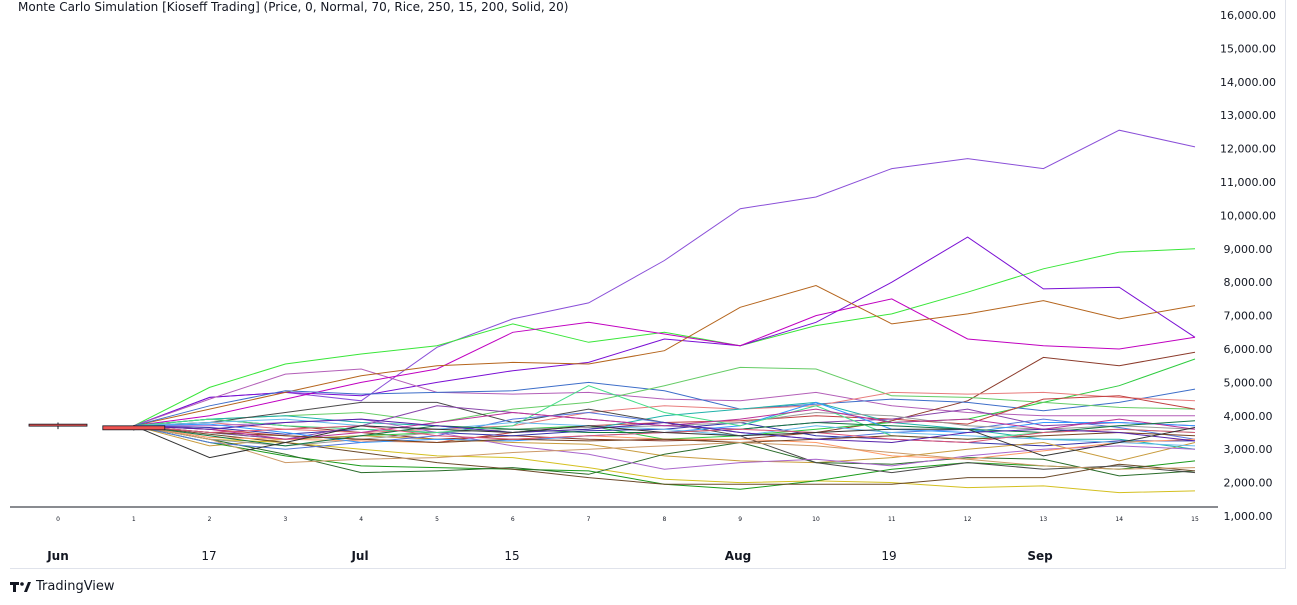  Describe the element at coordinates (513, 519) in the screenshot. I see `x-tick-label: 6` at that location.